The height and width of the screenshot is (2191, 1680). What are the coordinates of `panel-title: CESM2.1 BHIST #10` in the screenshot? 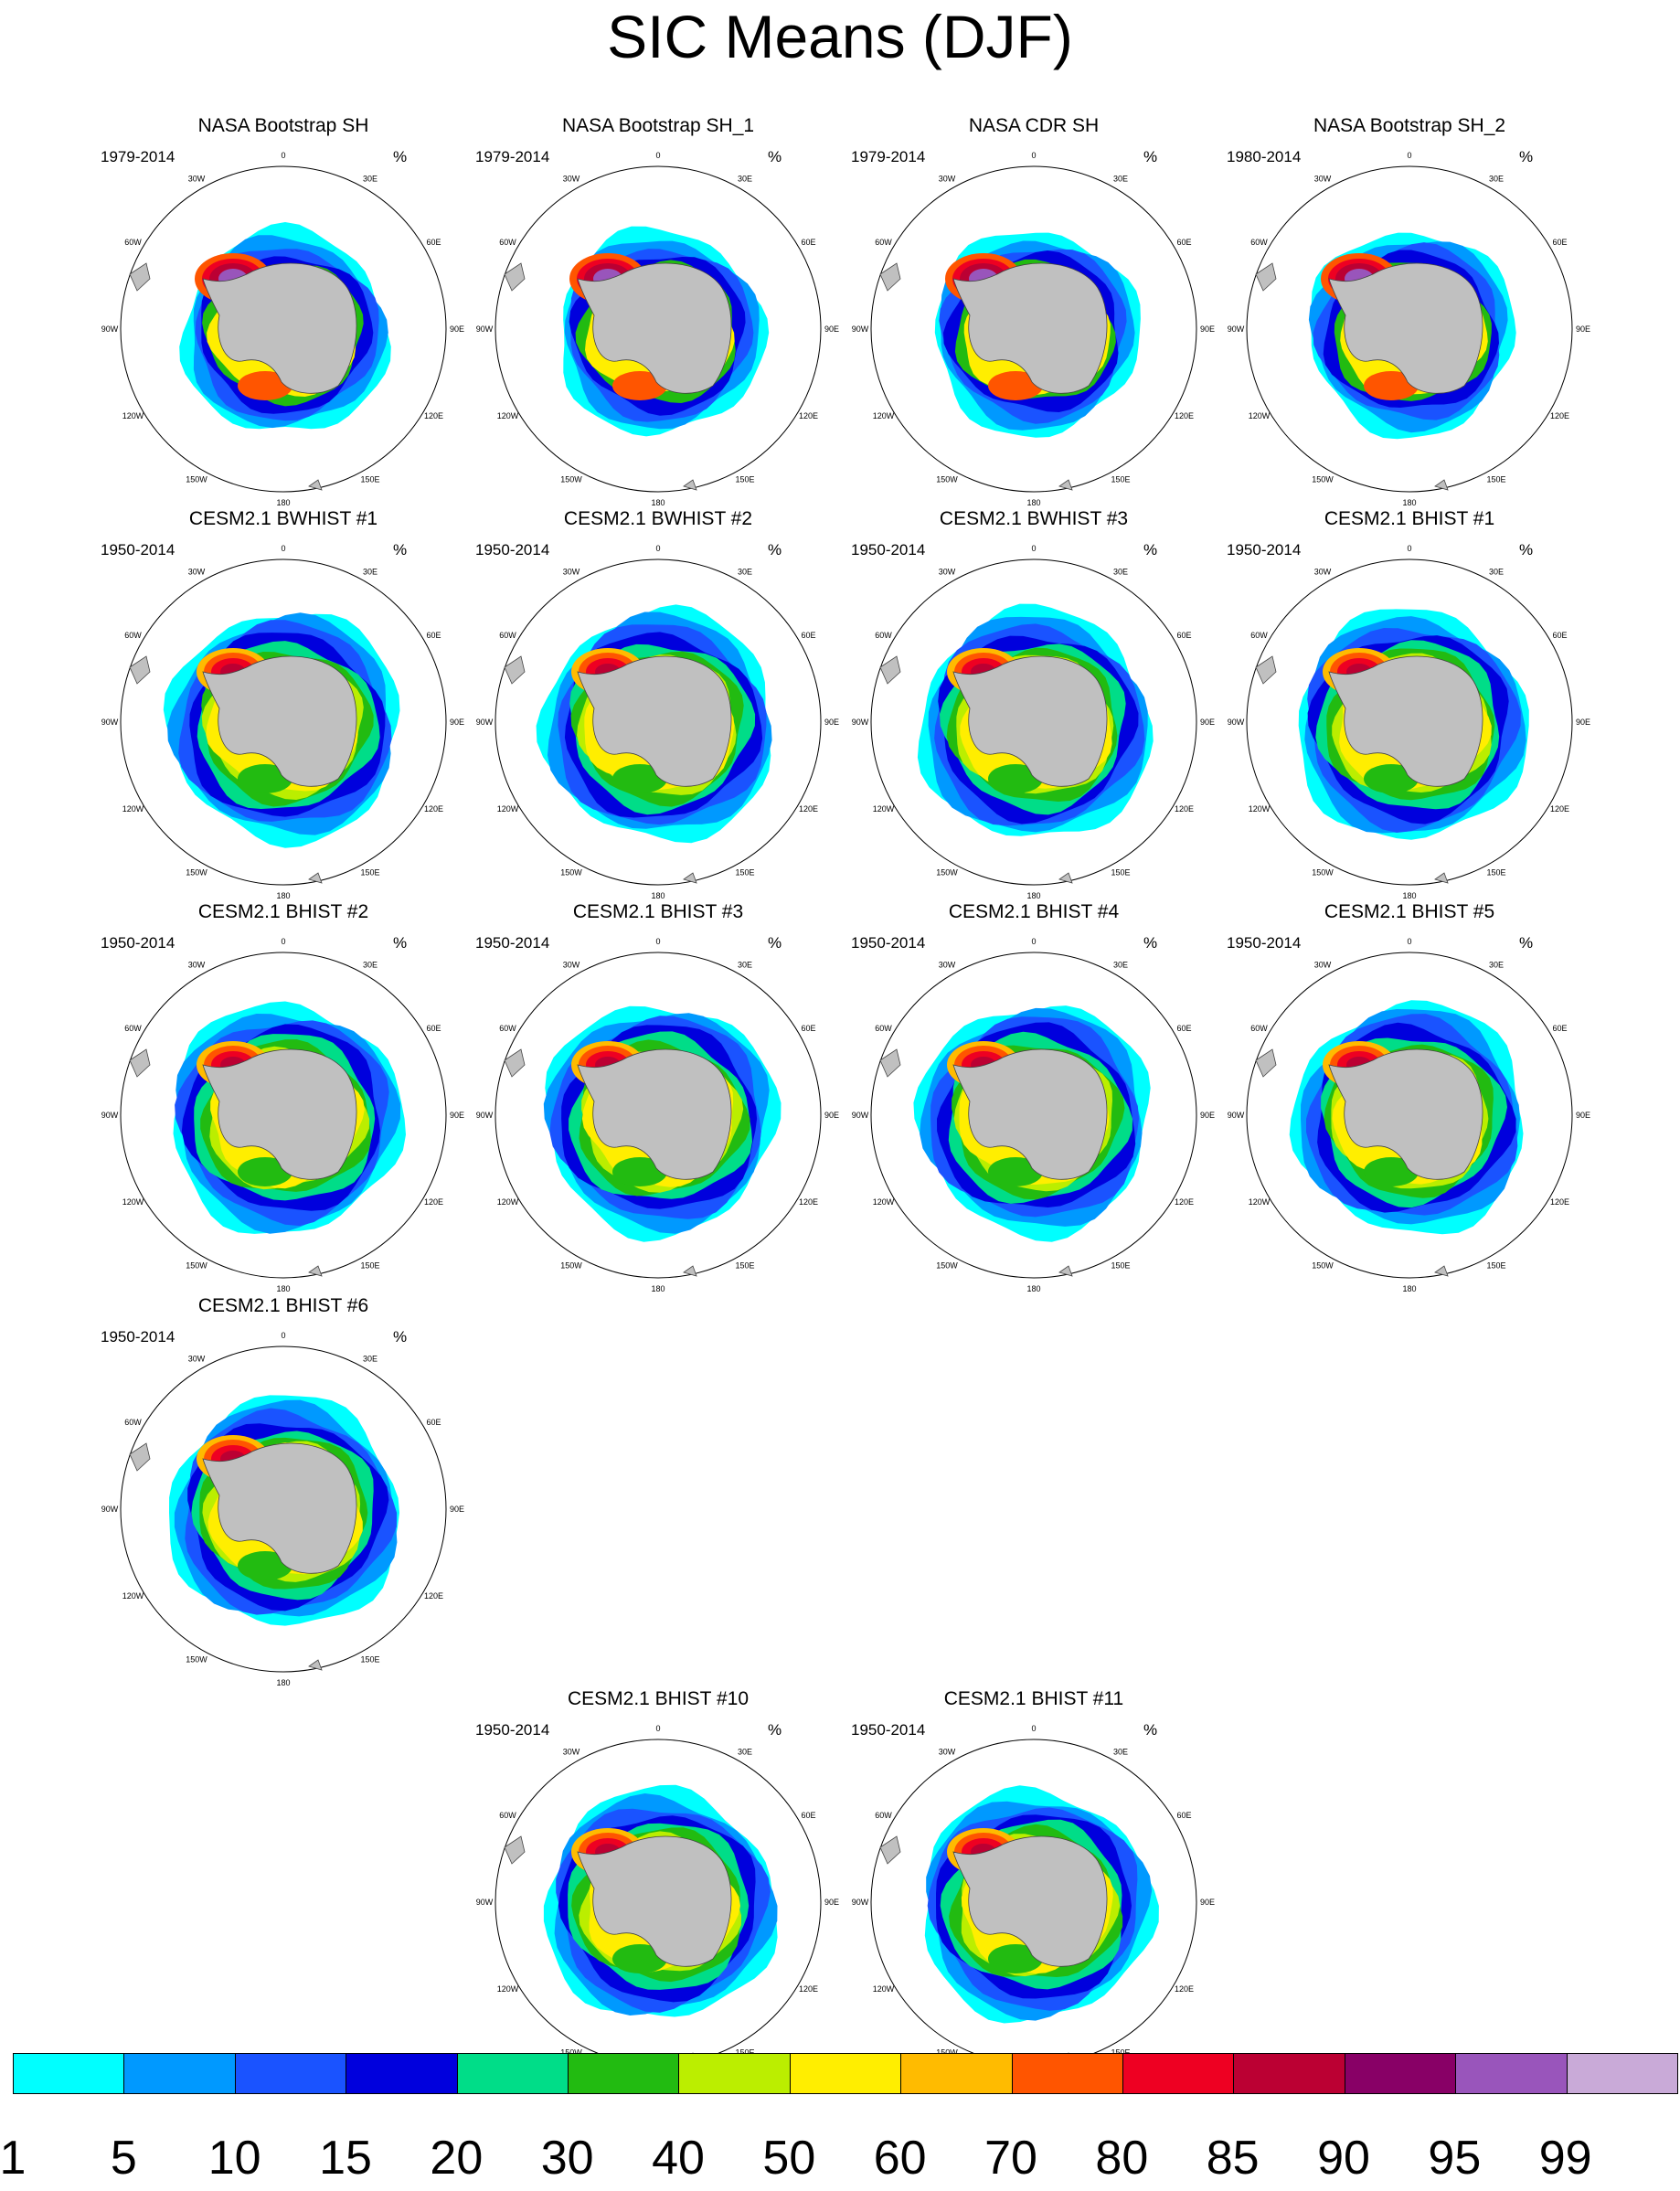 It's located at (659, 1698).